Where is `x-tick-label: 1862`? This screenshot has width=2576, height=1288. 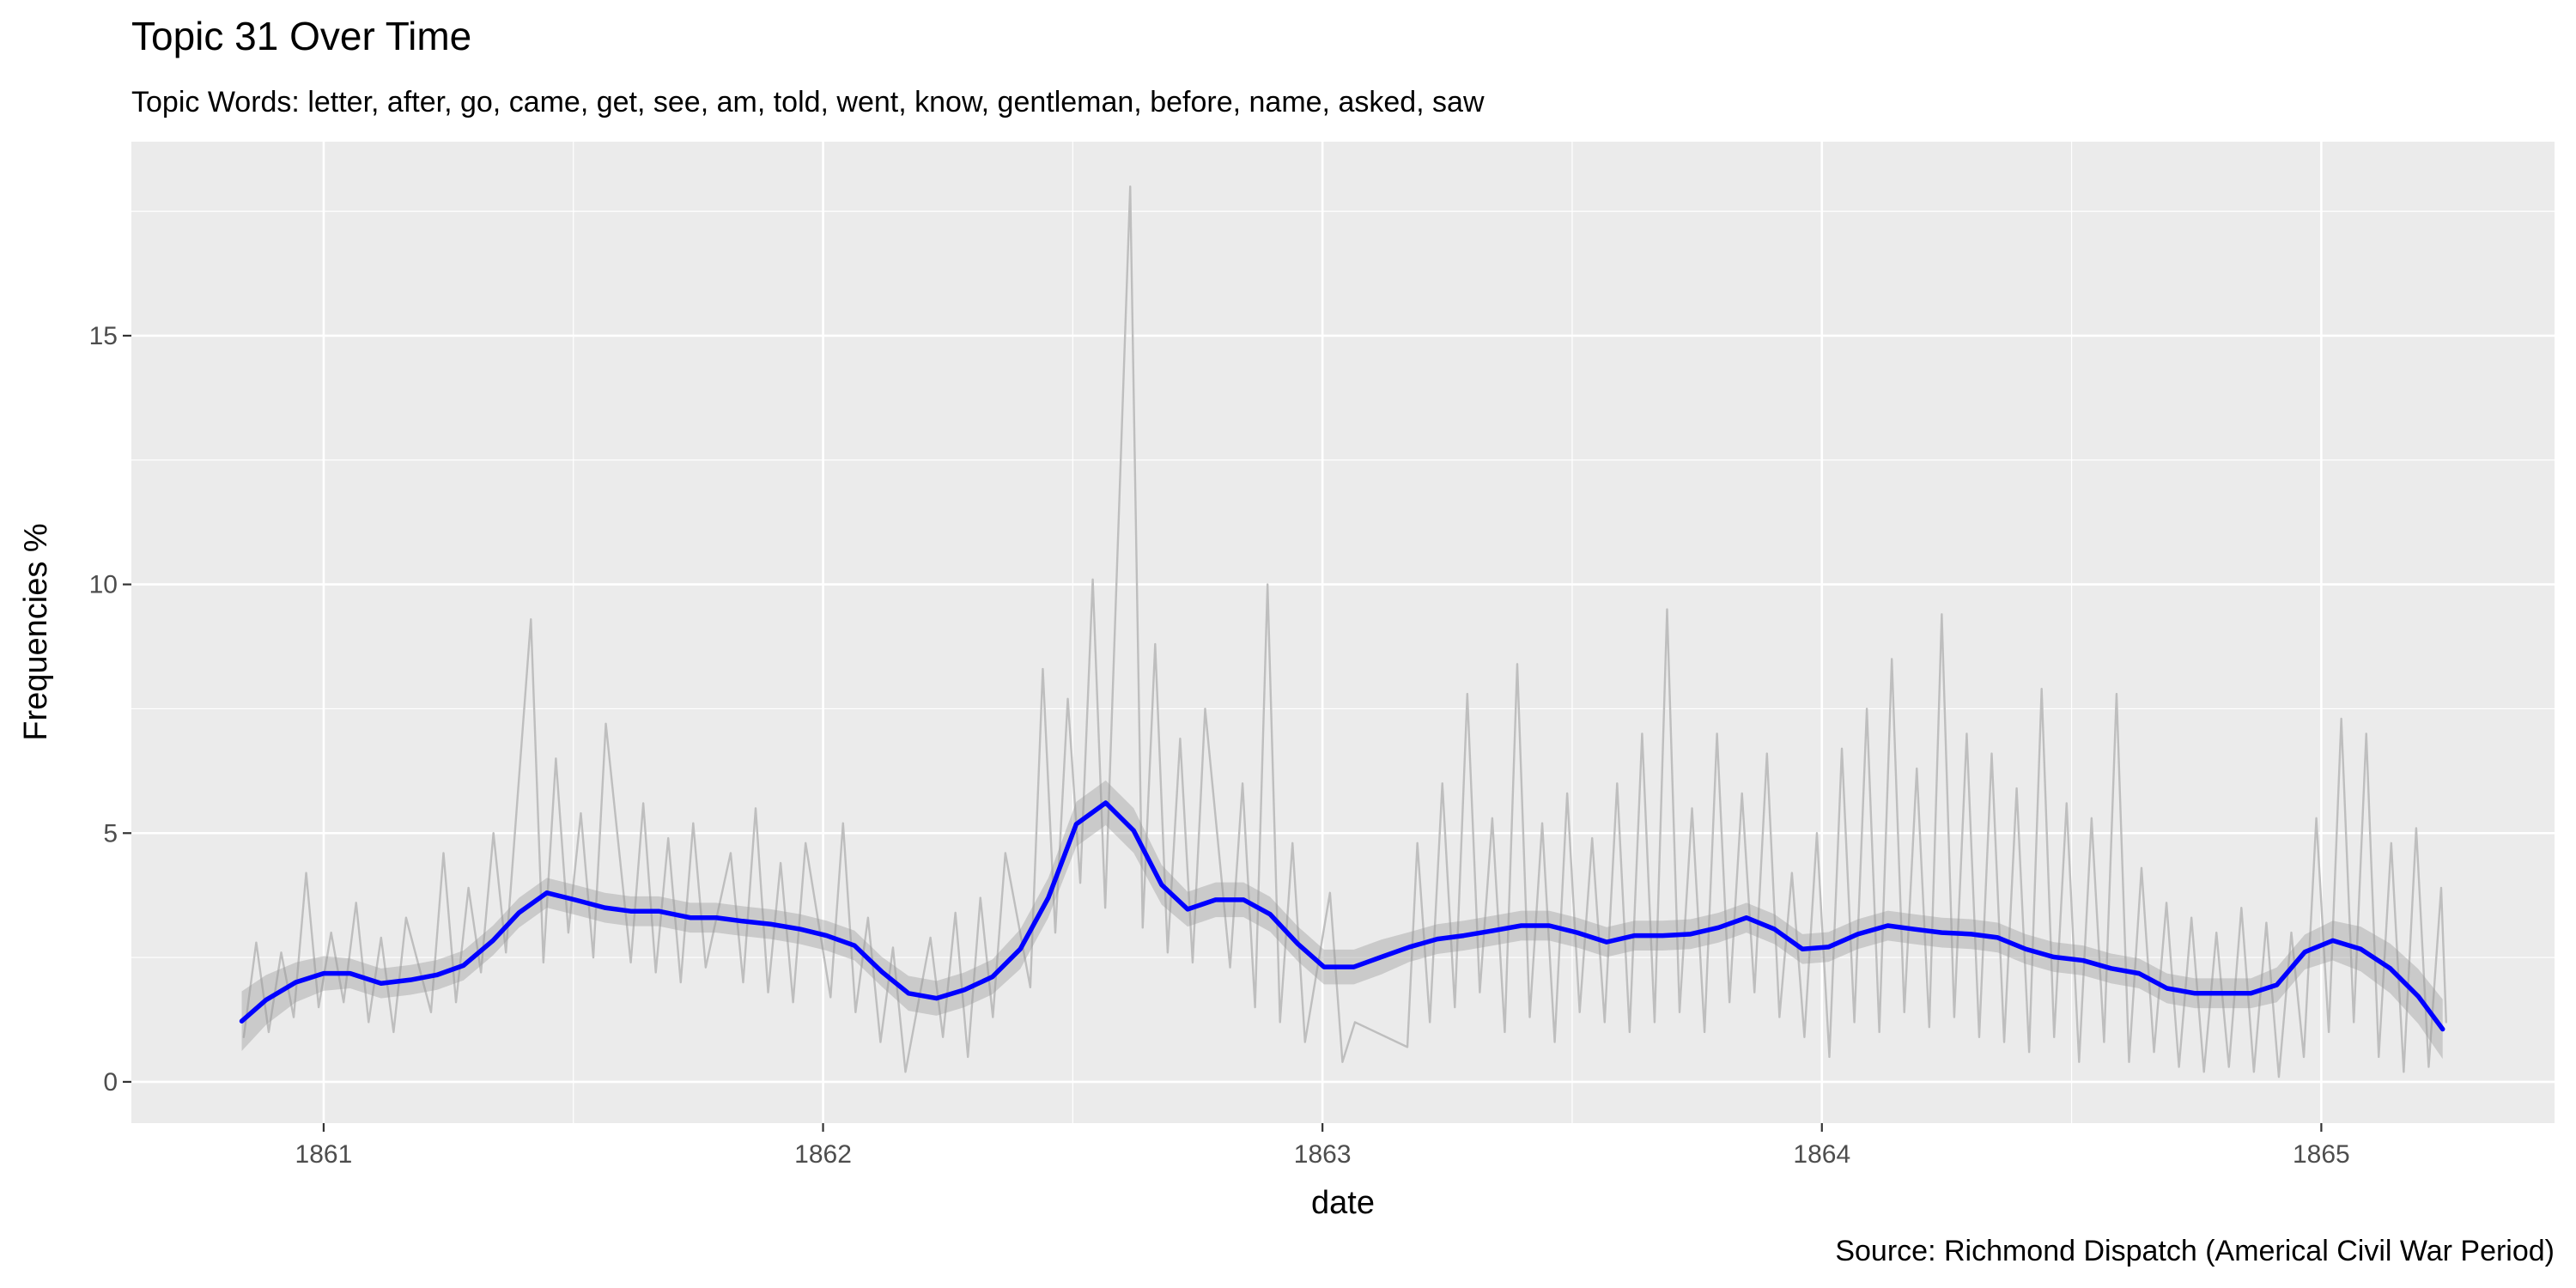 x-tick-label: 1862 is located at coordinates (823, 1155).